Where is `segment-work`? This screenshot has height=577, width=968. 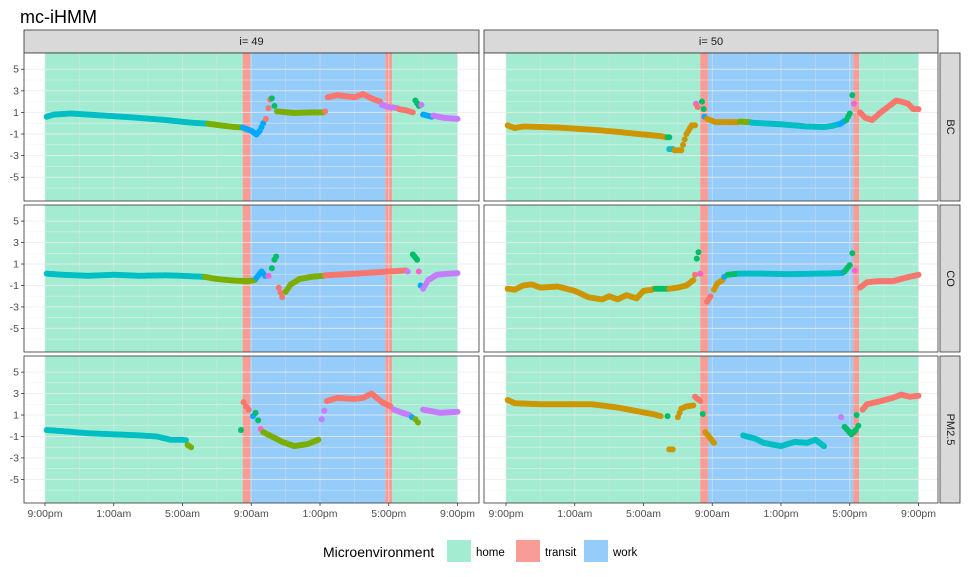
segment-work is located at coordinates (318, 429).